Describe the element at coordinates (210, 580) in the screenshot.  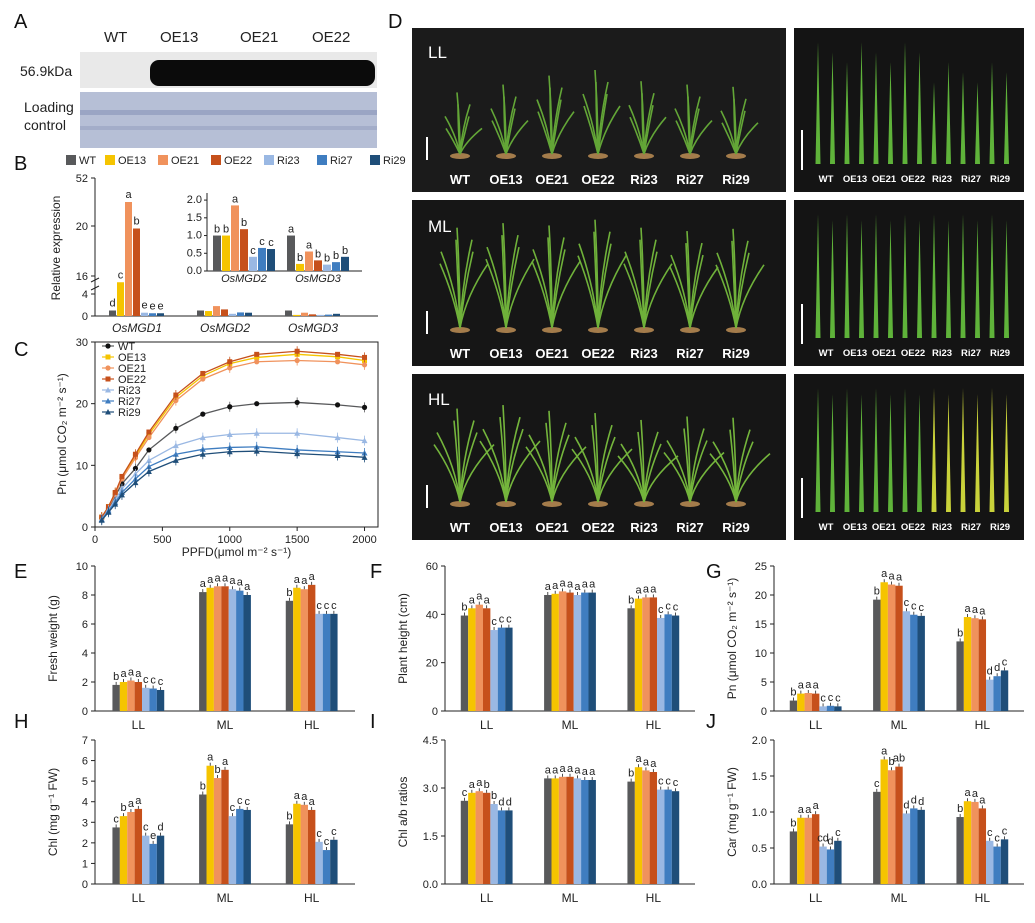
I see `e-bar-letter: a` at that location.